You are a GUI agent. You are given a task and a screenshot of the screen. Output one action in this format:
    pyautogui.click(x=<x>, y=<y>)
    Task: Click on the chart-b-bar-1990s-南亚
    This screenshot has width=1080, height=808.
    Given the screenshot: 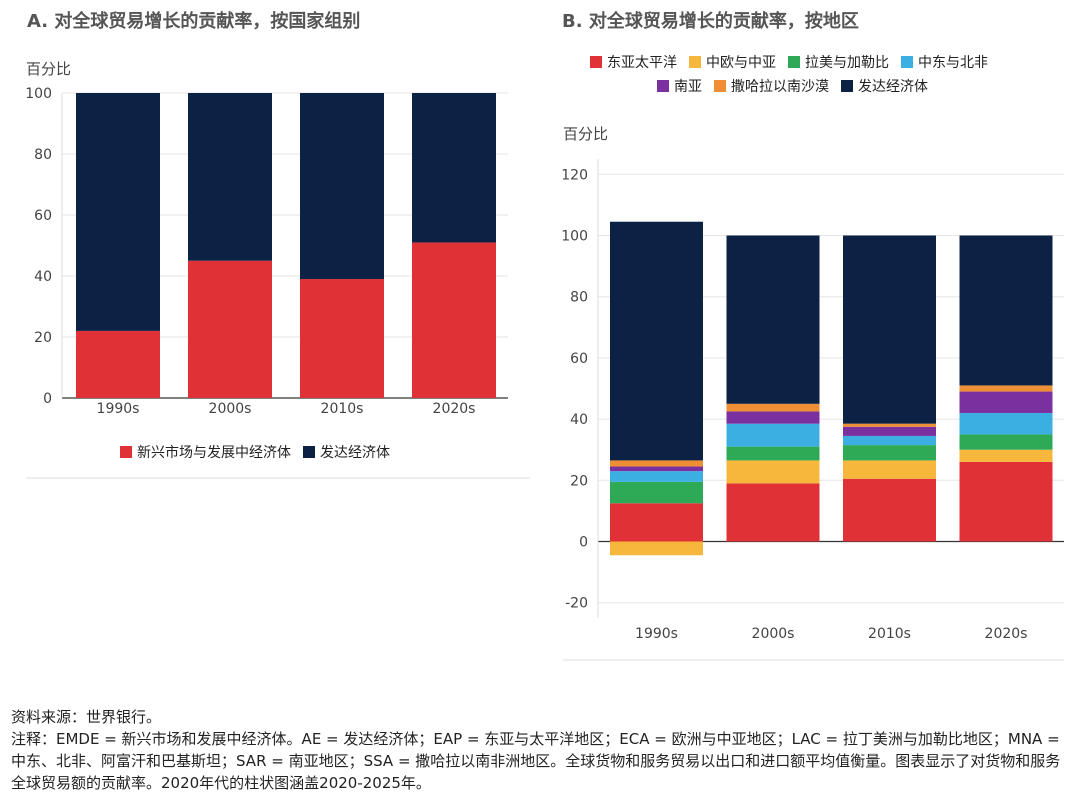 What is the action you would take?
    pyautogui.click(x=656, y=469)
    